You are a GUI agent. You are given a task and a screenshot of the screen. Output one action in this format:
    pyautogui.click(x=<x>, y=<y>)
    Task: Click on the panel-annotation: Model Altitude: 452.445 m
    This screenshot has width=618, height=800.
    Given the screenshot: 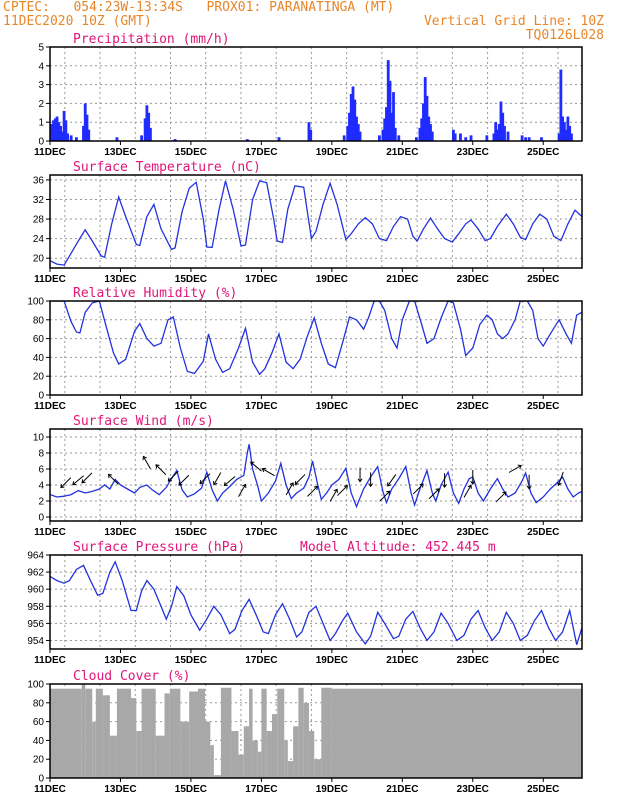 What is the action you would take?
    pyautogui.click(x=398, y=547)
    